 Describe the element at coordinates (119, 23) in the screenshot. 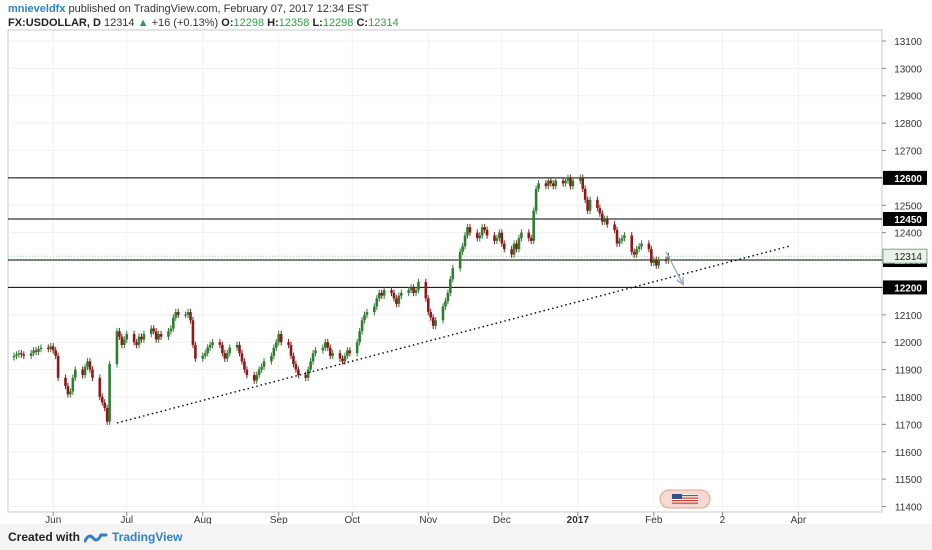

I see `last-value: 12314` at that location.